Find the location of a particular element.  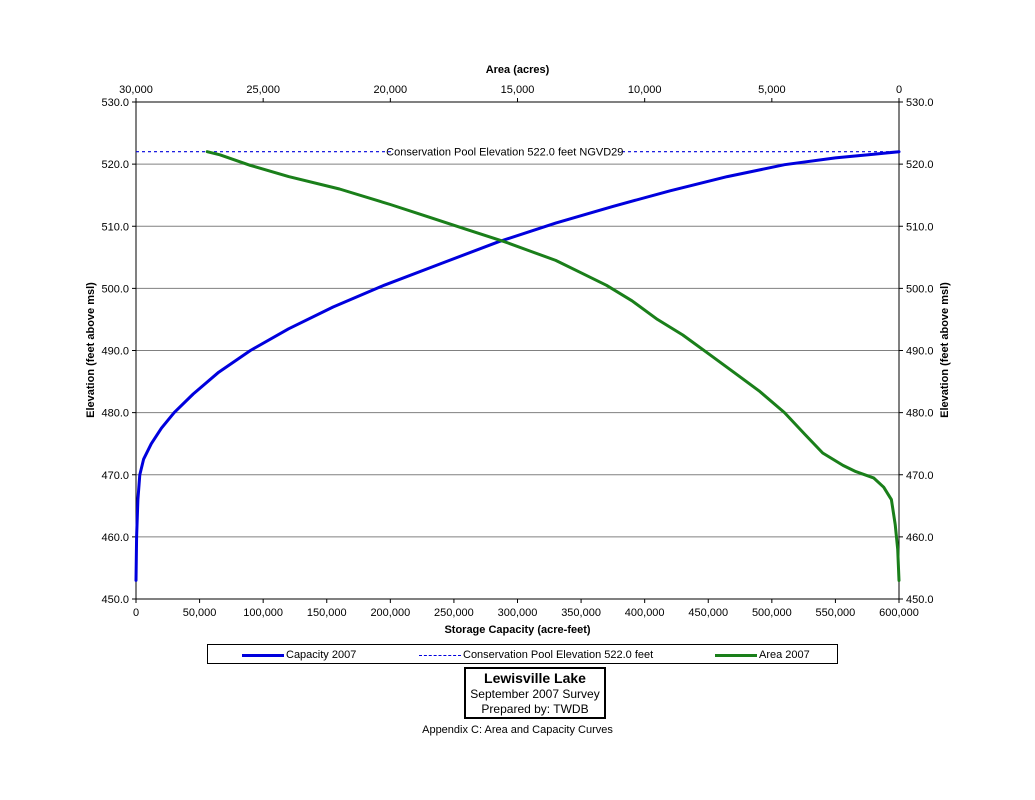

x-tick-label-6: 300,000 is located at coordinates (518, 613).